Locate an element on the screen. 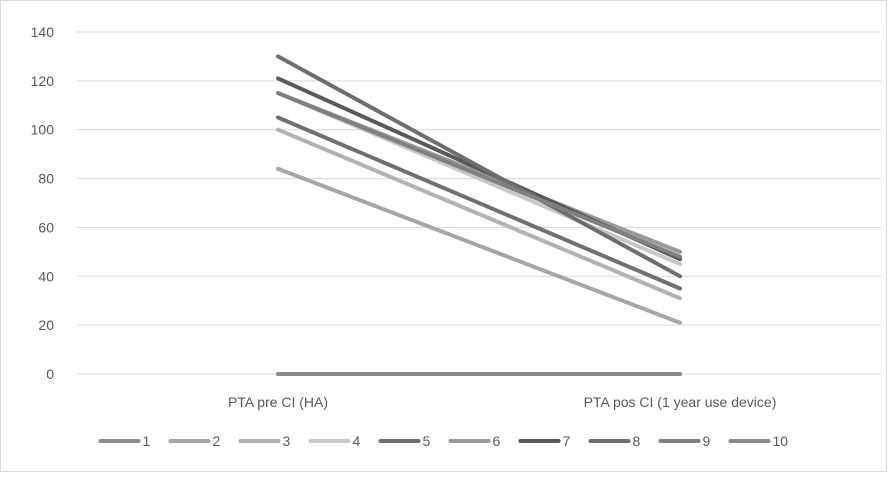  y-tick-label: 40 is located at coordinates (46, 276).